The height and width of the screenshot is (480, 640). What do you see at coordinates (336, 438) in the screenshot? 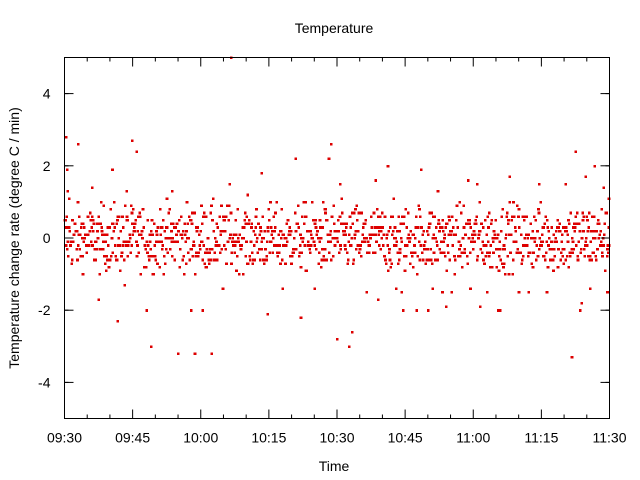
I see `x-tick-label: 10:30` at bounding box center [336, 438].